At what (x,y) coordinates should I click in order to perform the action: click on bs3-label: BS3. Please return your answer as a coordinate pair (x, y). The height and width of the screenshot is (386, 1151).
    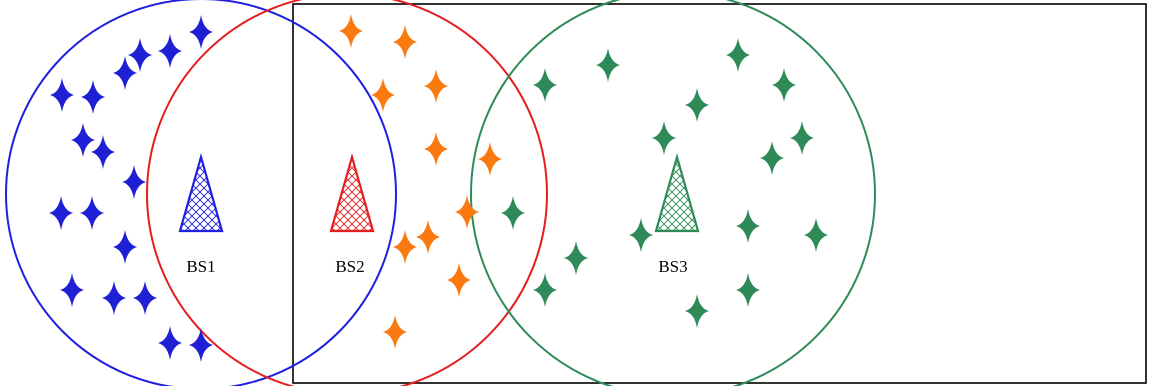
    Looking at the image, I should click on (672, 266).